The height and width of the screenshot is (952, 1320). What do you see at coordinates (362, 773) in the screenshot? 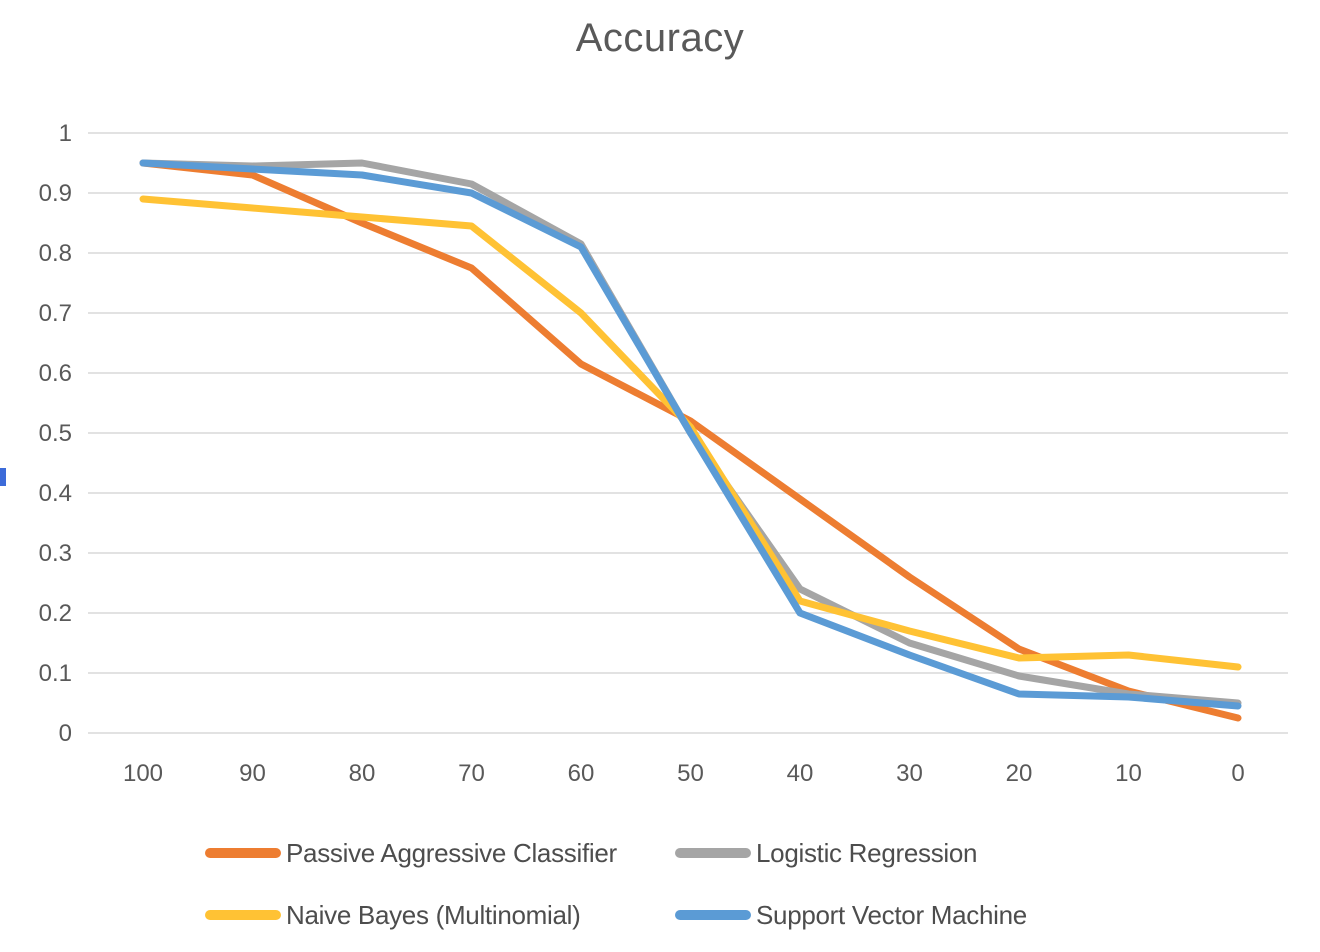
I see `x-tick-label: 80` at bounding box center [362, 773].